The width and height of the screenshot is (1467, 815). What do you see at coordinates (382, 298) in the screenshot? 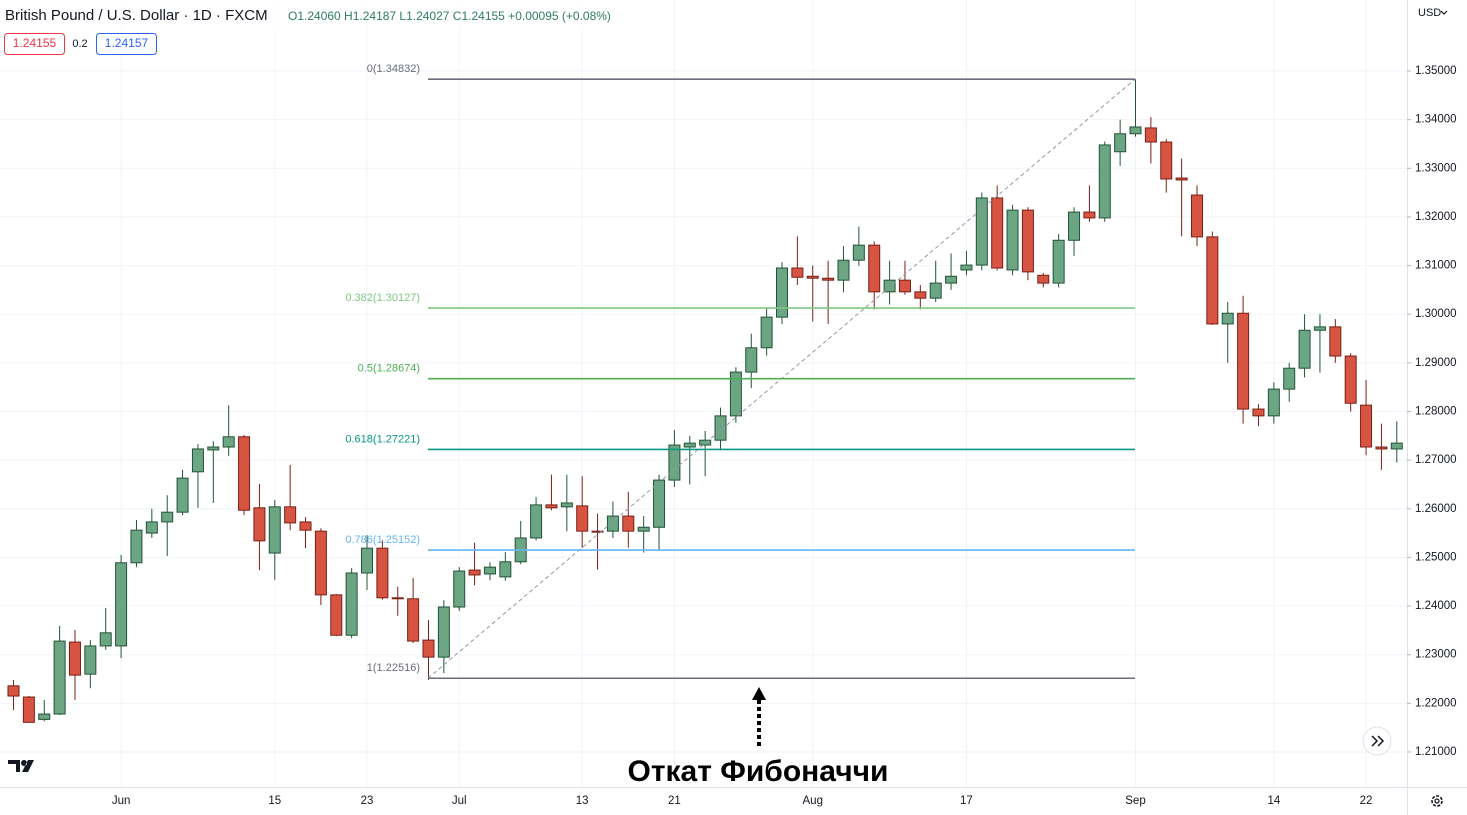
I see `fib-label: 0.382(1.30127)` at bounding box center [382, 298].